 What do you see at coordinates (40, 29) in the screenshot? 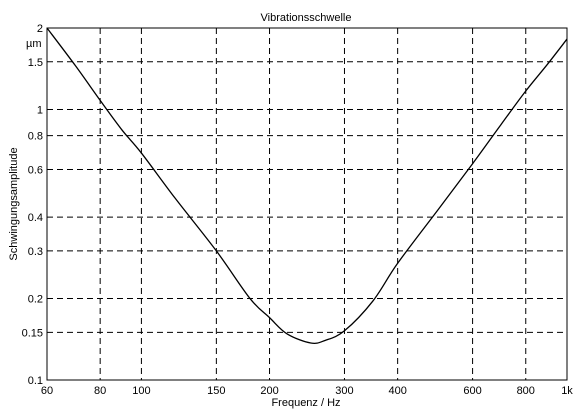
I see `y-tick-label: 2` at bounding box center [40, 29].